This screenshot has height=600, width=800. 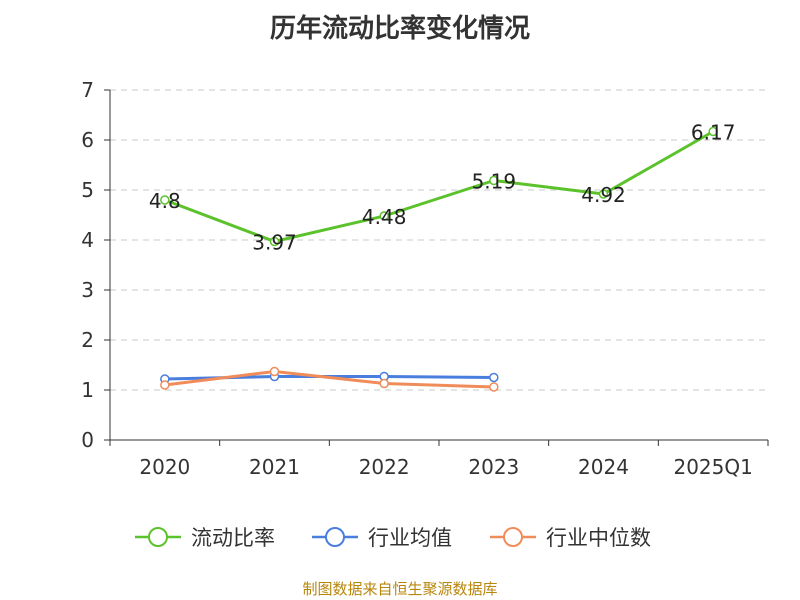 I want to click on y-tick-label: 2, so click(x=87, y=340).